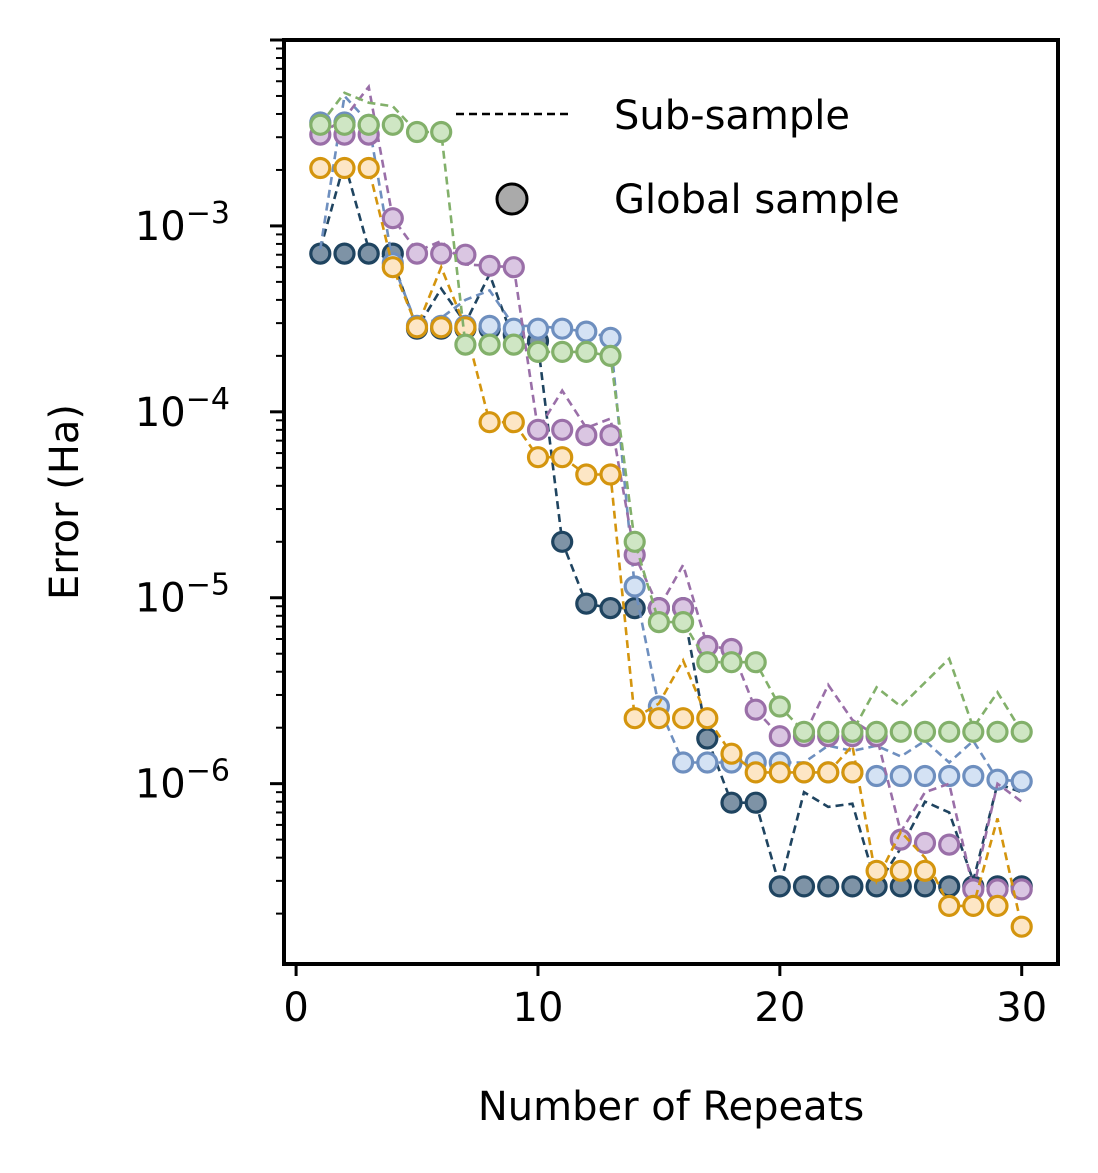  I want to click on legend-global-sample-label: Global sample, so click(757, 200).